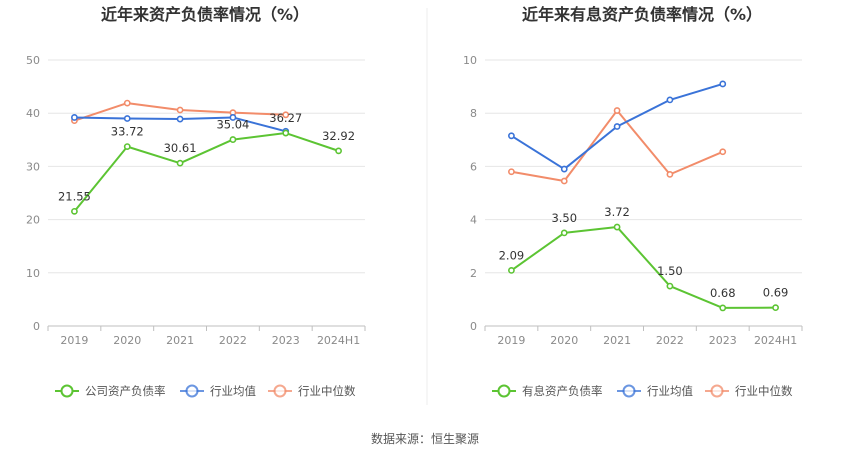 The height and width of the screenshot is (459, 850). Describe the element at coordinates (233, 340) in the screenshot. I see `left-x-tick-label: 2022` at that location.